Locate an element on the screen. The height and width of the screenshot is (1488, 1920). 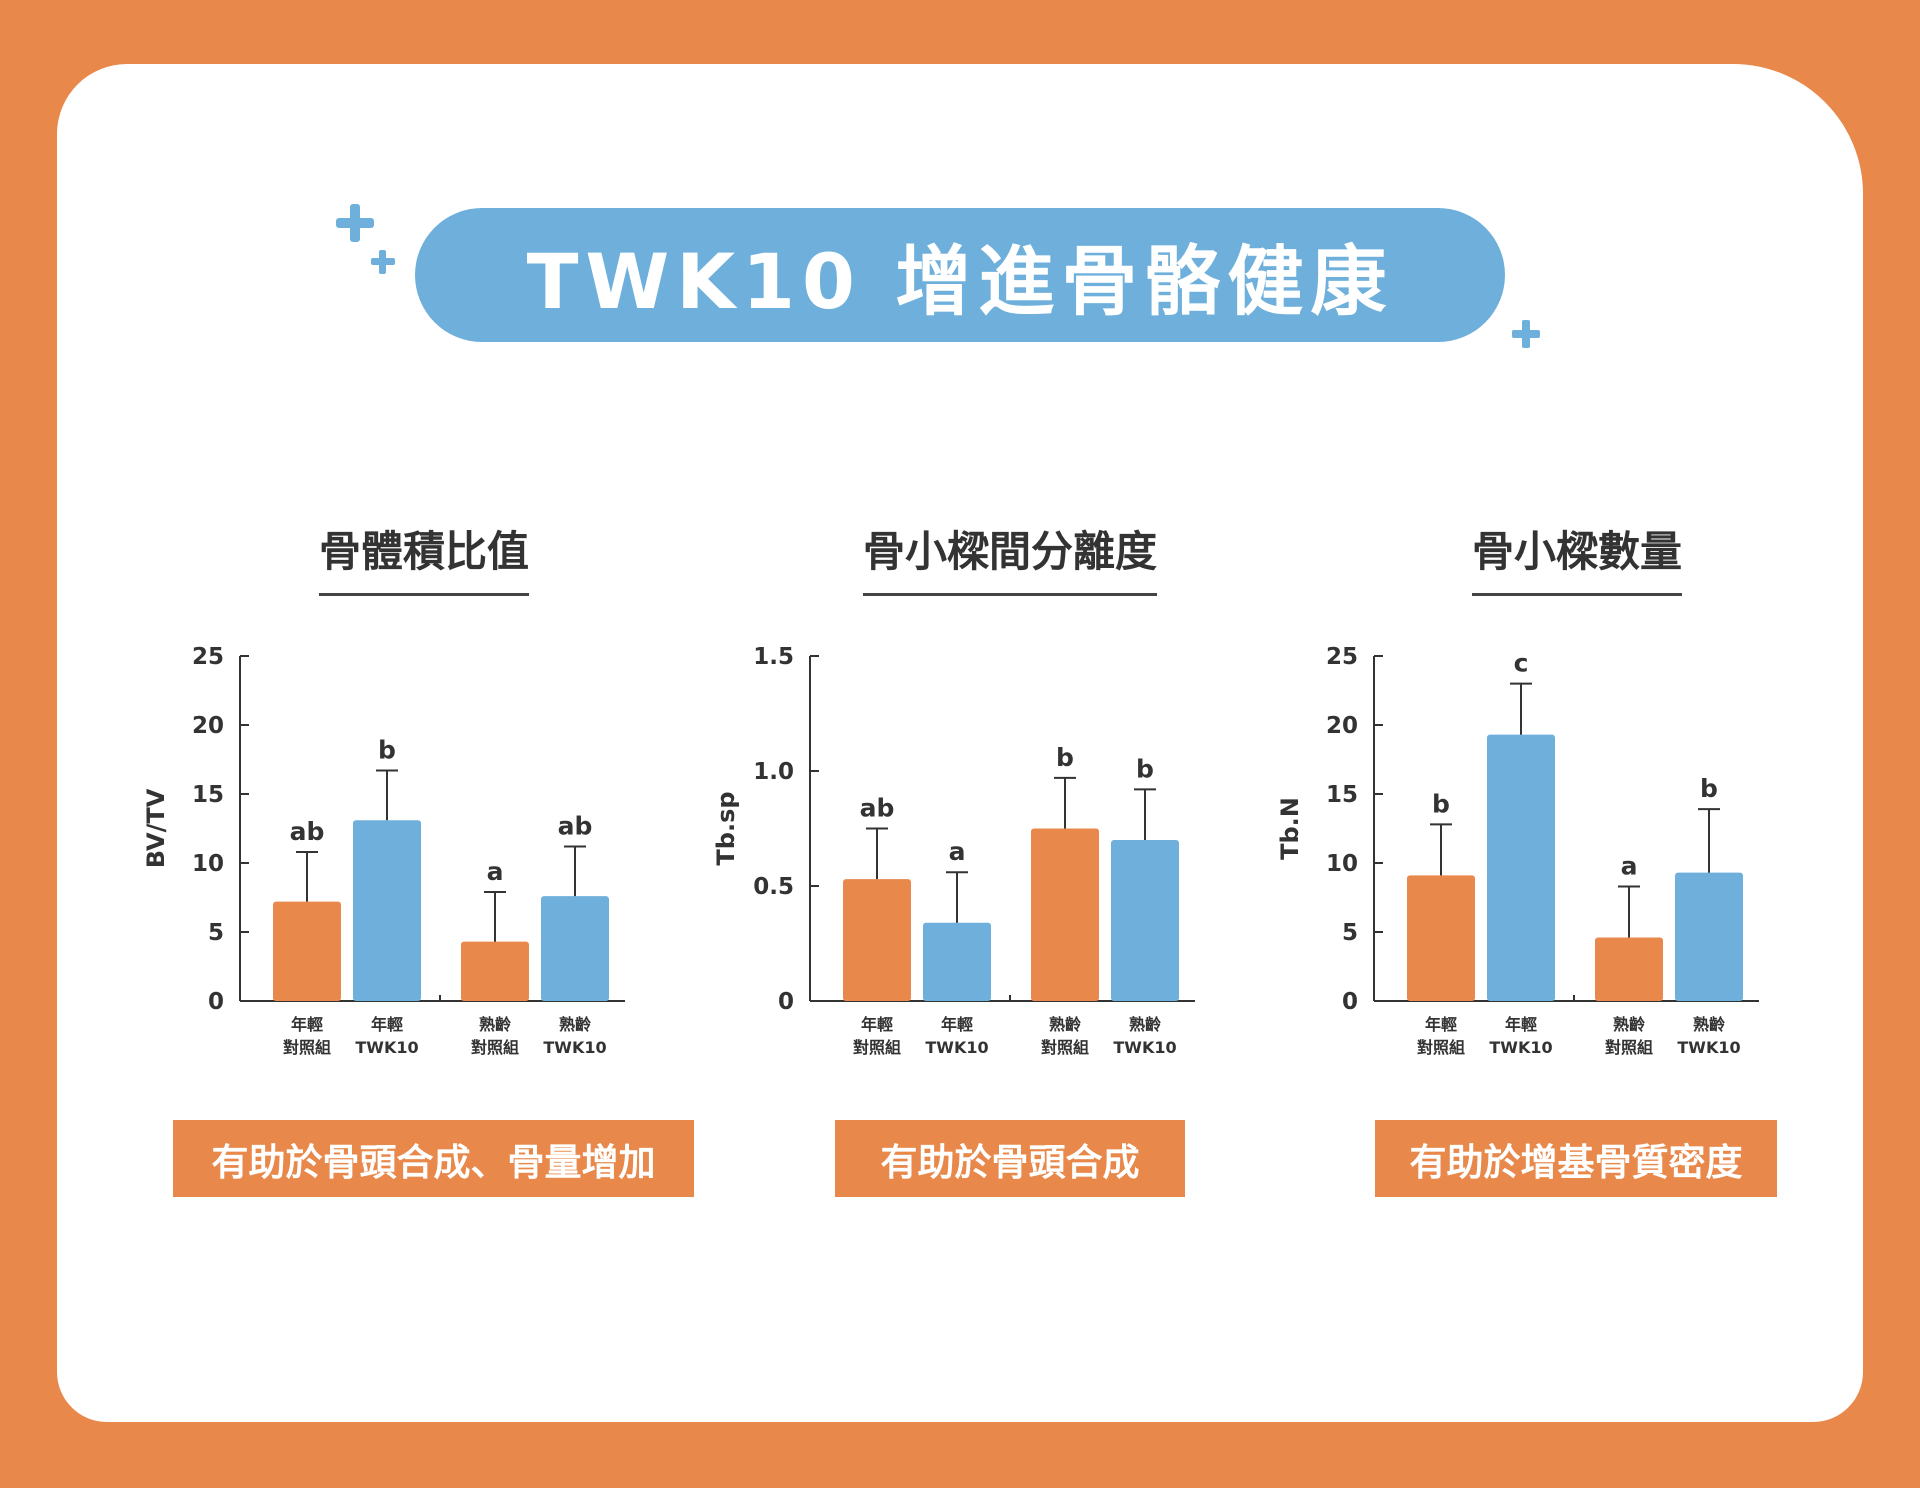
caption-2: 有助於骨頭合成 is located at coordinates (1010, 1158).